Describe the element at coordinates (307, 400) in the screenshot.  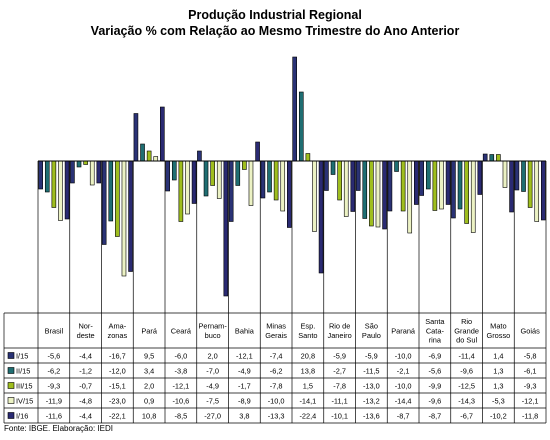
I see `data-label-iv-15-esp-santo: -14,1` at that location.